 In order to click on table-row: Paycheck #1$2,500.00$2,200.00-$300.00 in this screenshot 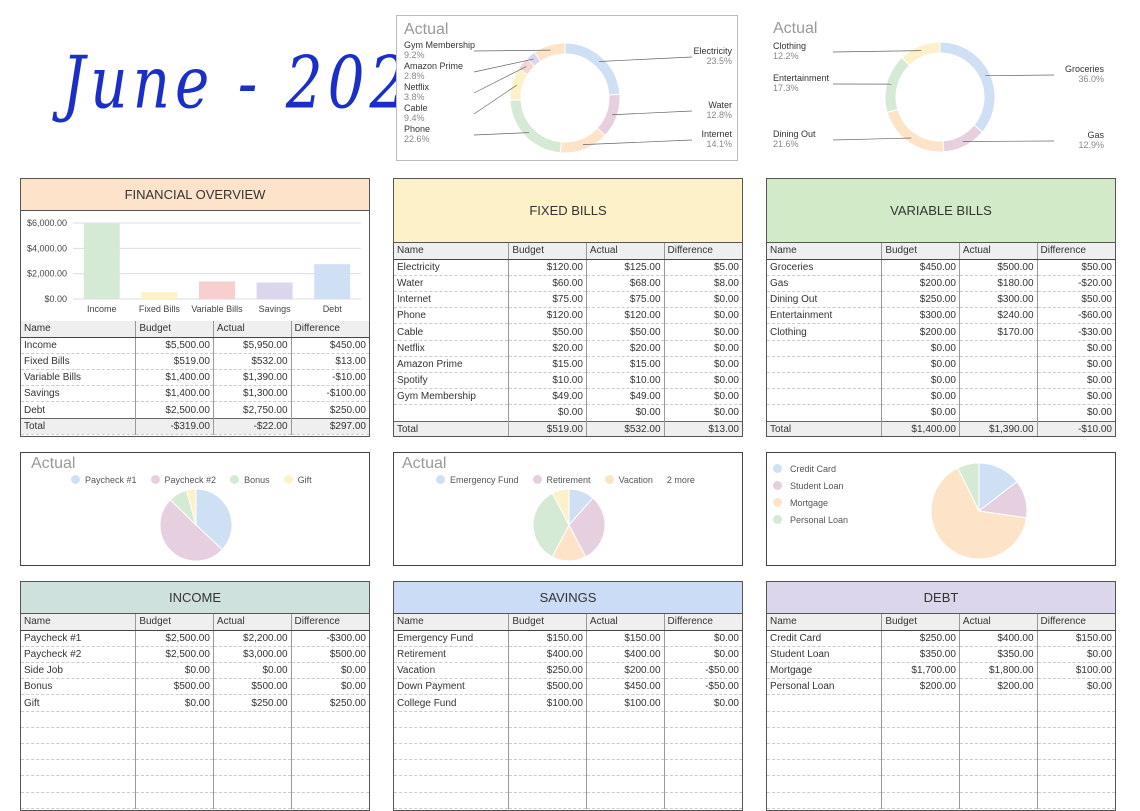, I will do `click(195, 638)`.